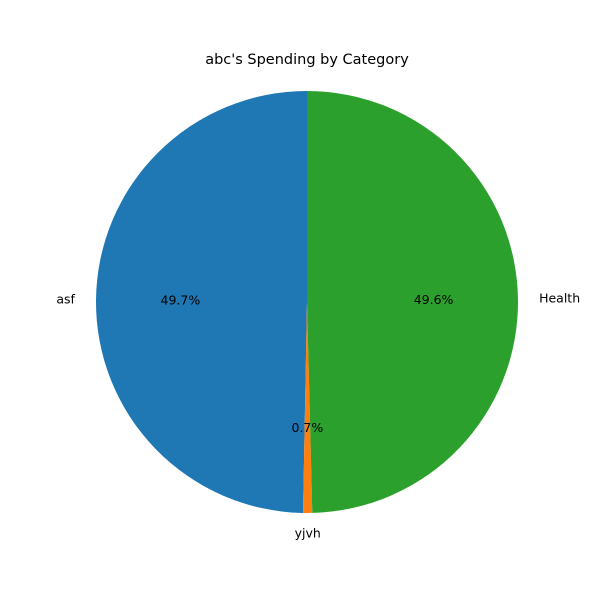 The width and height of the screenshot is (600, 600). Describe the element at coordinates (181, 299) in the screenshot. I see `slice-percent-asf: 49.7%` at that location.